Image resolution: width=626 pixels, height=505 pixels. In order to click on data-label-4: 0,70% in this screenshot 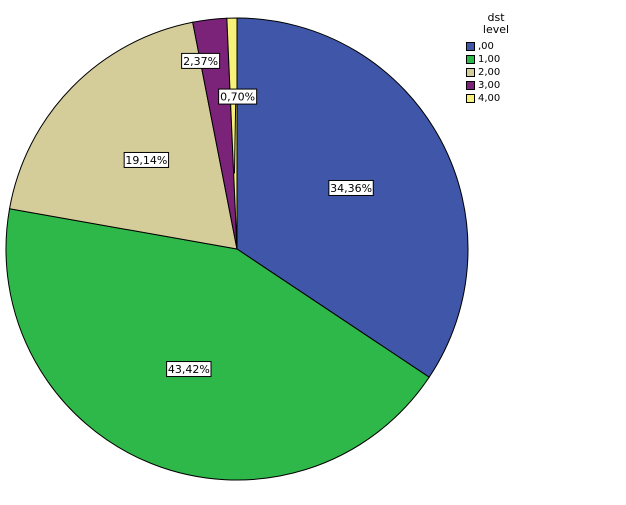, I will do `click(238, 96)`.